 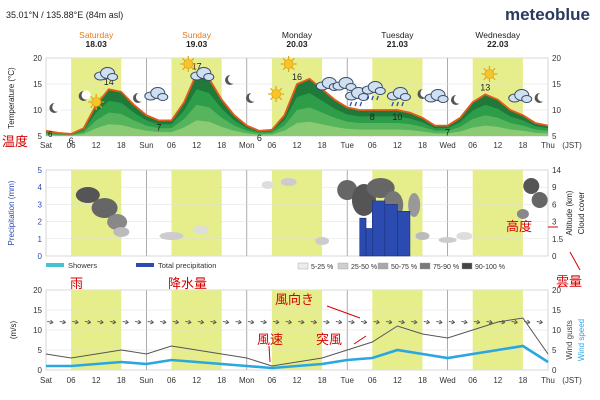 What do you see at coordinates (297, 357) in the screenshot?
I see `wind-speed-line` at bounding box center [297, 357].